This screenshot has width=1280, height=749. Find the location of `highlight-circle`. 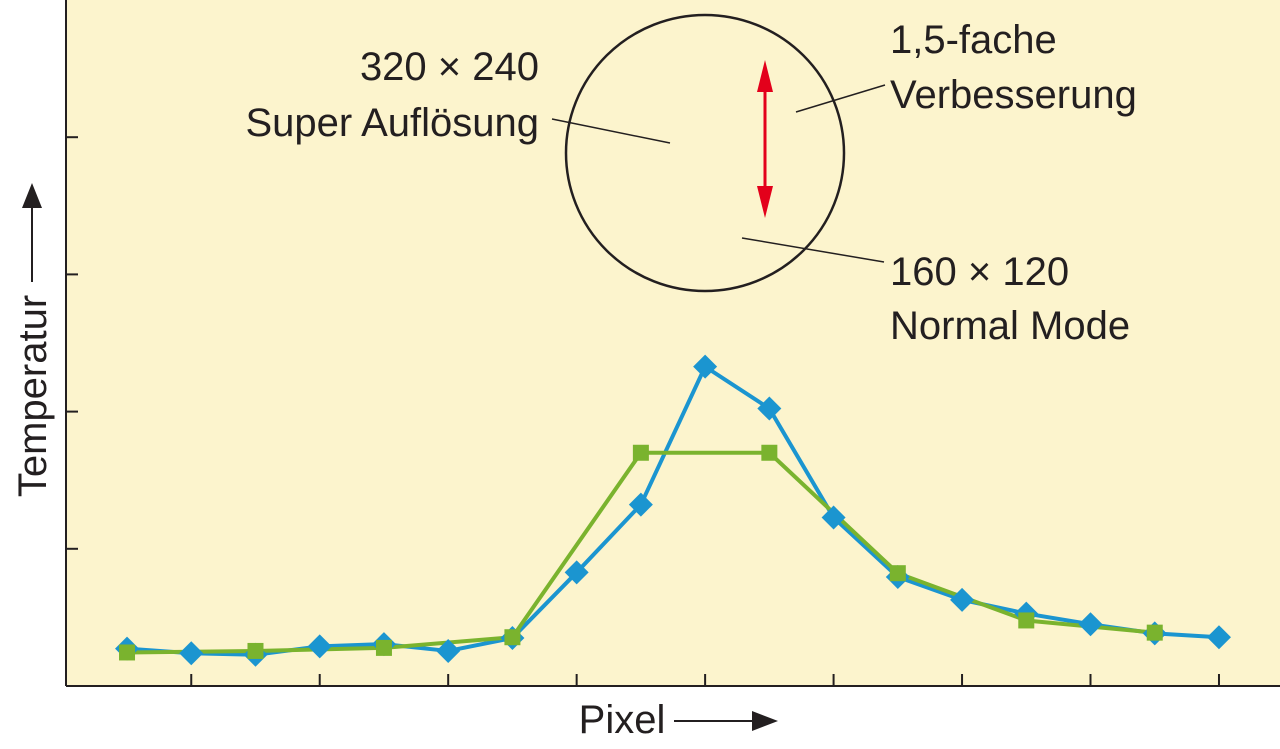

highlight-circle is located at coordinates (705, 153).